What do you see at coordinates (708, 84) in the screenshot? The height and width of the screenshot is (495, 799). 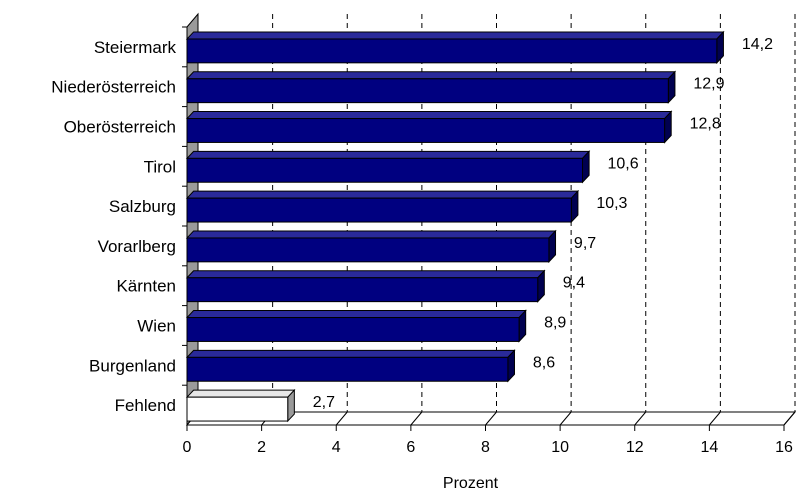 I see `data-label: 12,9` at bounding box center [708, 84].